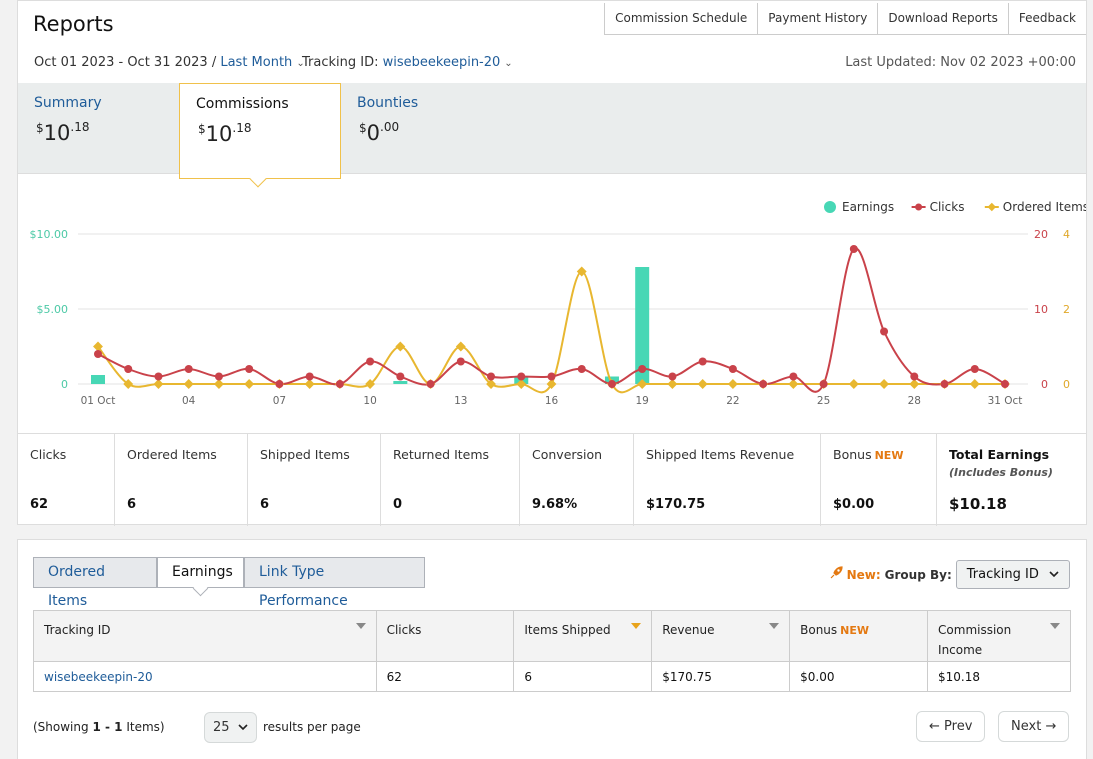  What do you see at coordinates (583, 636) in the screenshot?
I see `column-header-items-shipped: Items Shipped` at bounding box center [583, 636].